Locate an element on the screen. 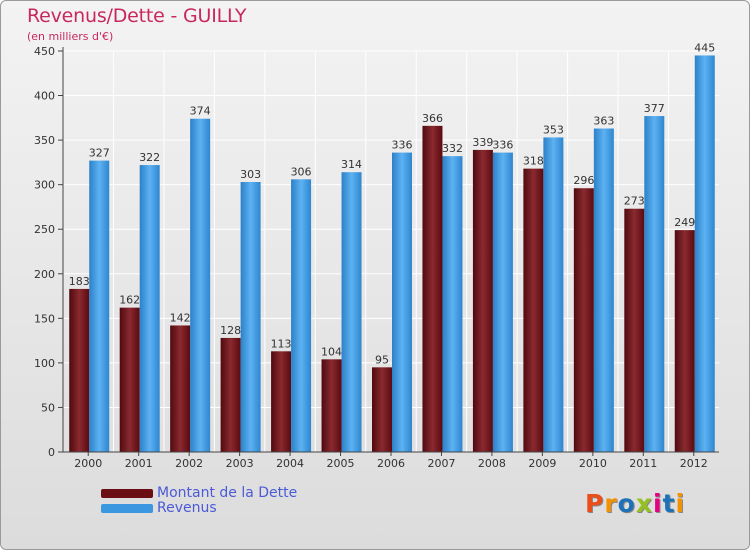  data-label: 128 is located at coordinates (230, 330).